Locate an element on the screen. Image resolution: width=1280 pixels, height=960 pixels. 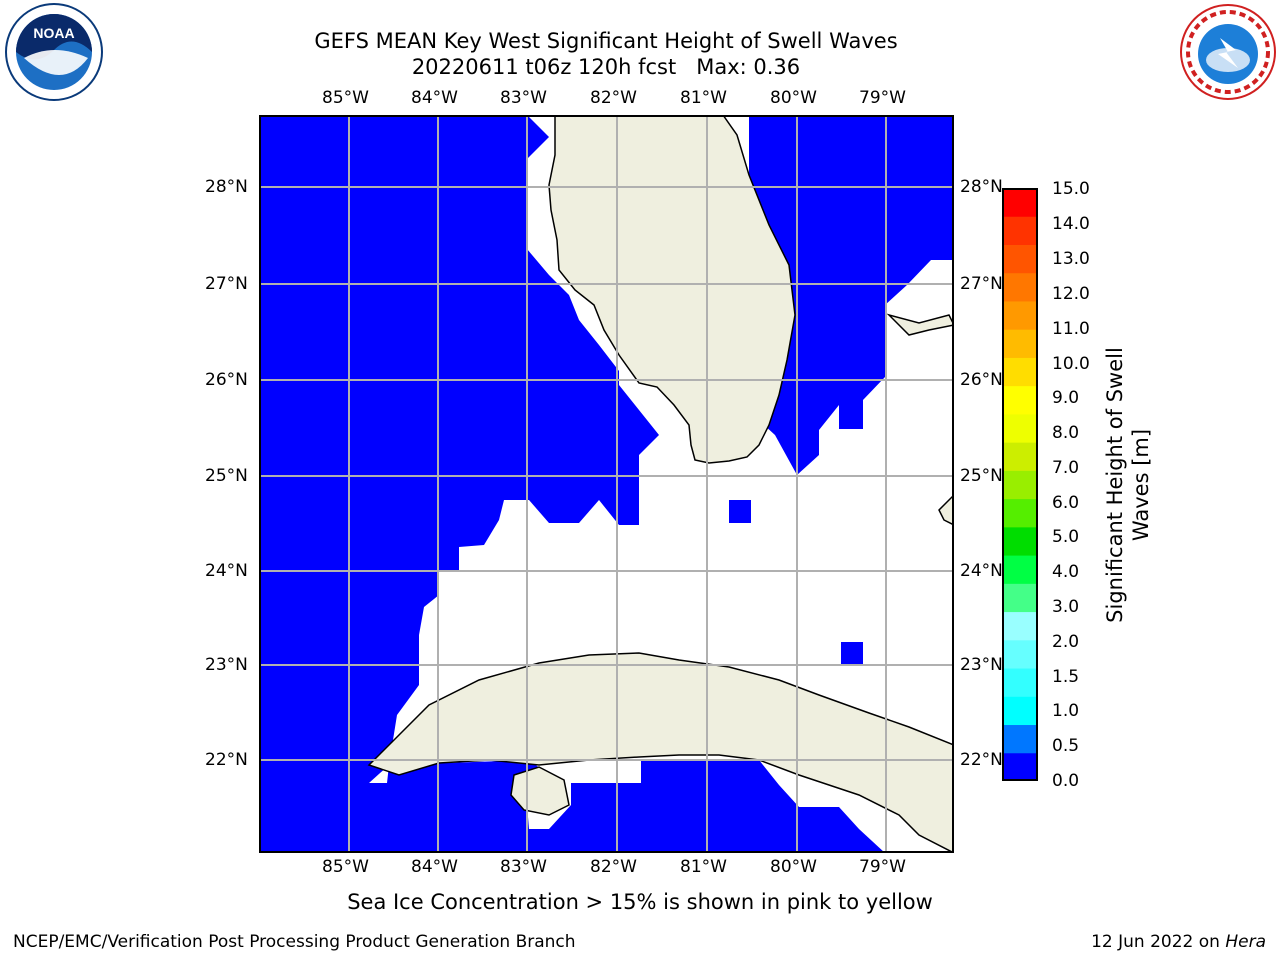
map-subtitle: 20220611 t06z 120h fcst Max: 0.36 is located at coordinates (606, 67).